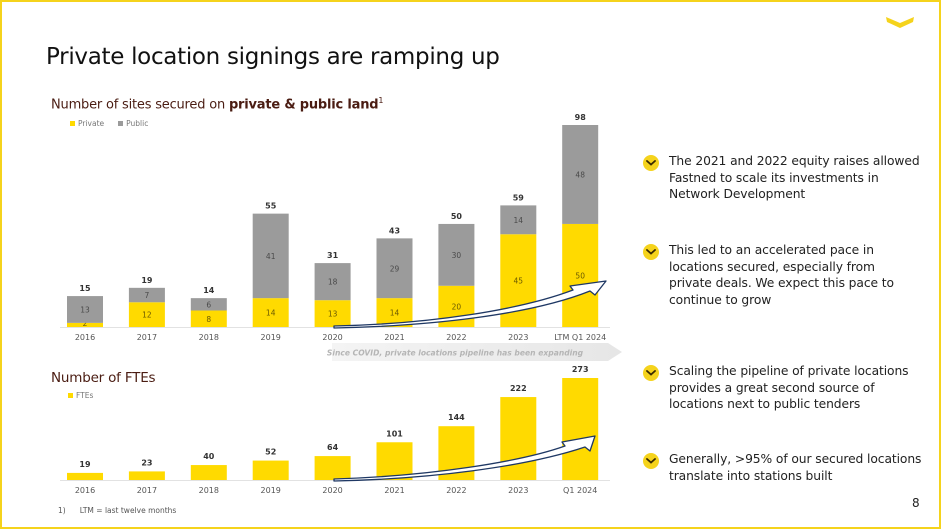 The image size is (941, 529). I want to click on bullet-text-line: private deals. We expect this pace to, so click(781, 283).